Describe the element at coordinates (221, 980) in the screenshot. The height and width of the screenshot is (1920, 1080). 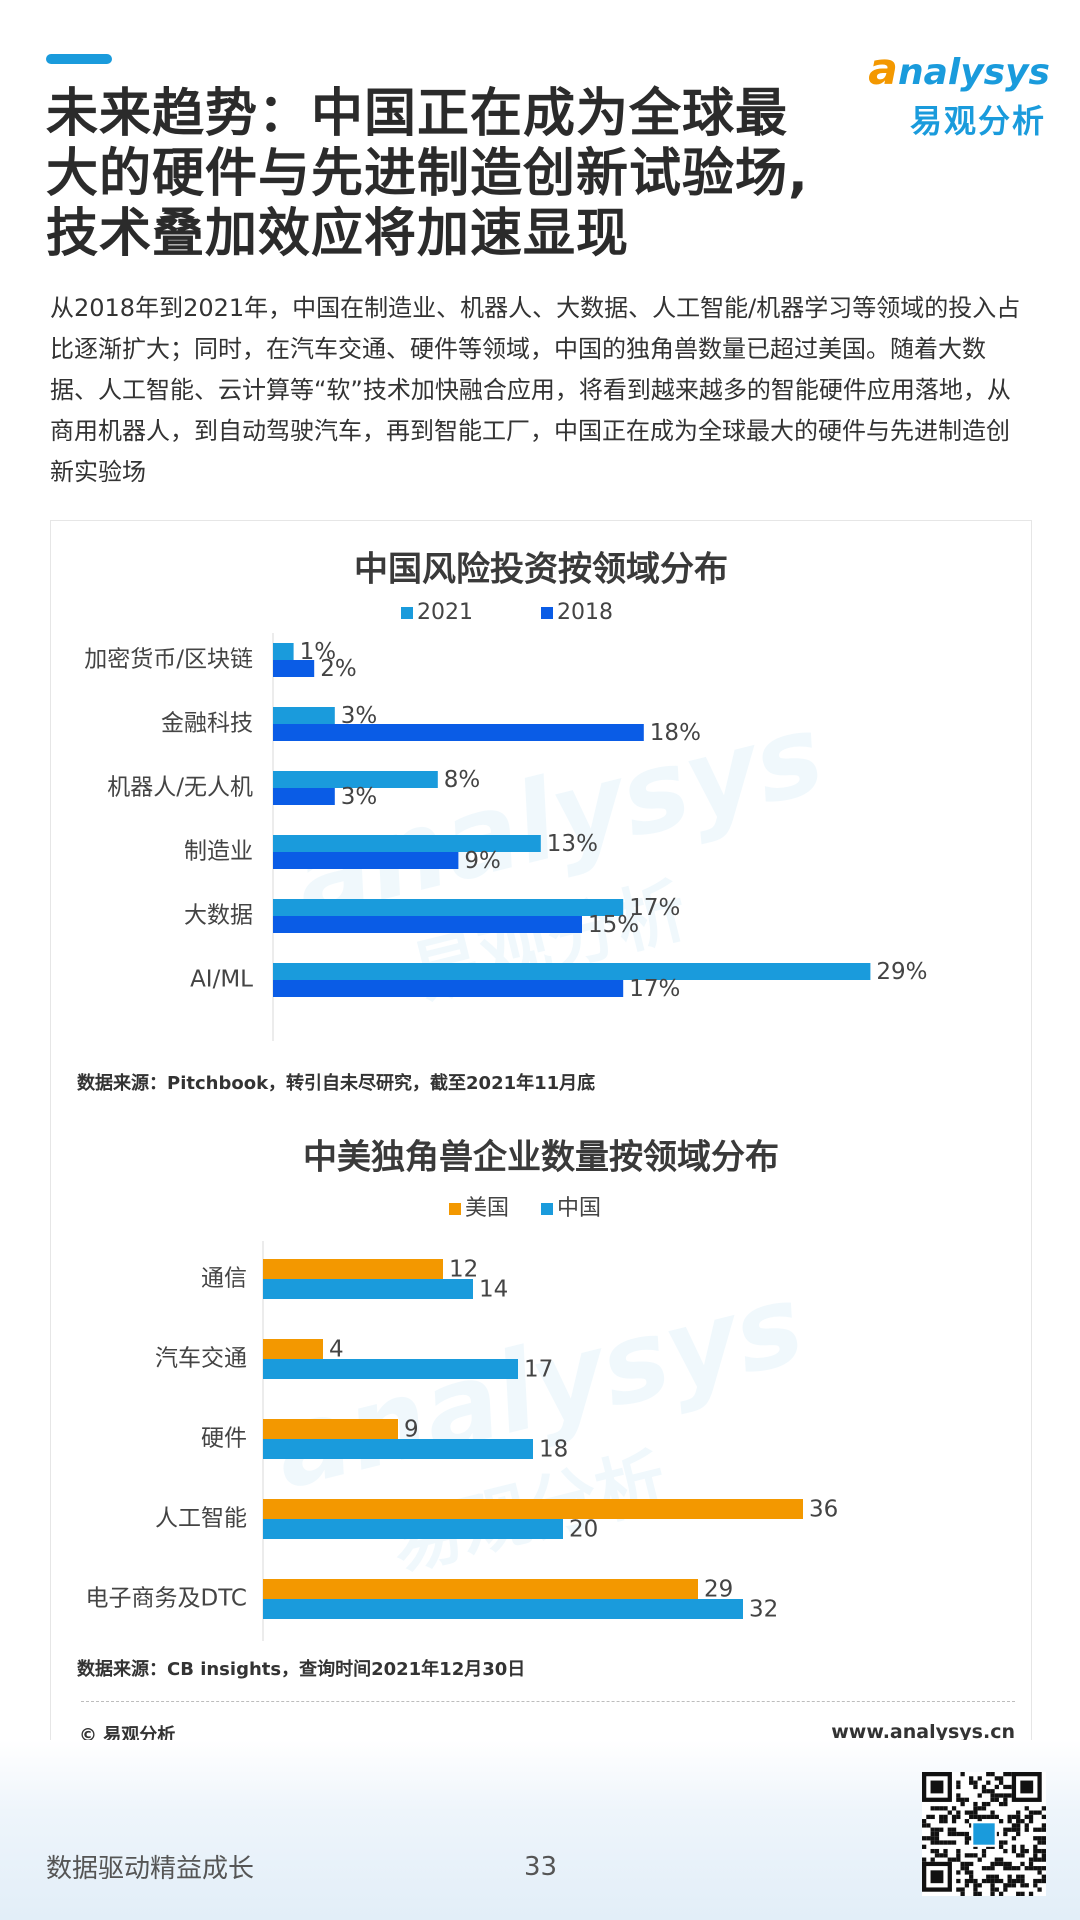
I see `chart1-category-label: AI/ML` at that location.